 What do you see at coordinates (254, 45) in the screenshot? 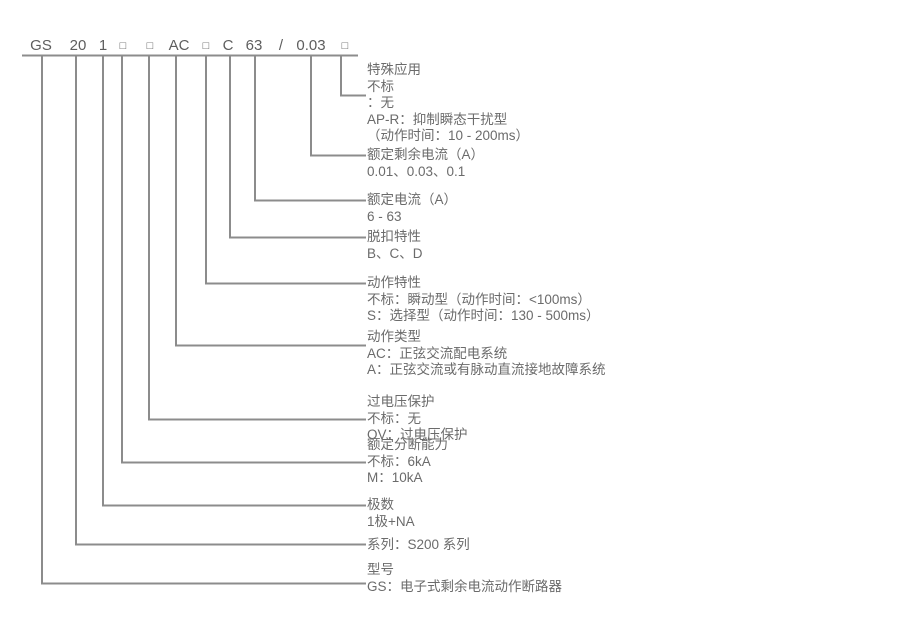
I see `code-token-63: 63` at bounding box center [254, 45].